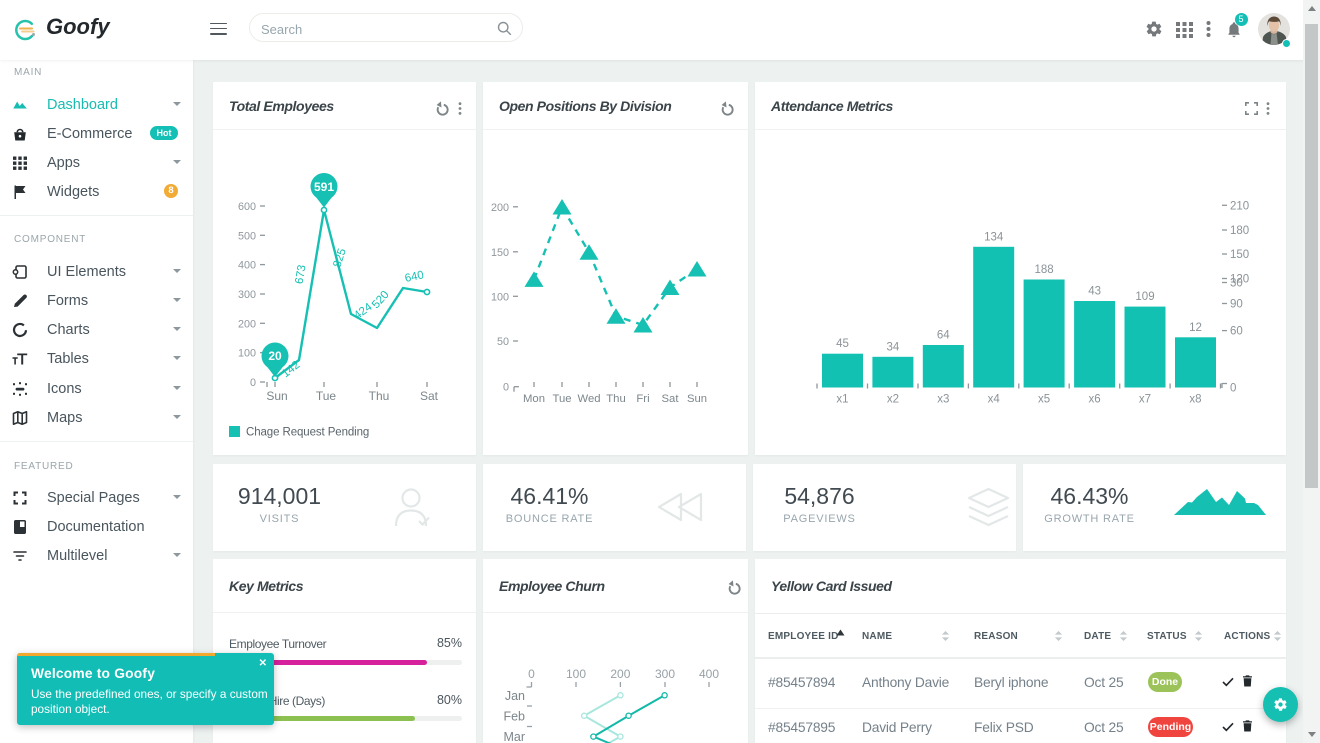  What do you see at coordinates (842, 344) in the screenshot?
I see `svg-text: 45` at bounding box center [842, 344].